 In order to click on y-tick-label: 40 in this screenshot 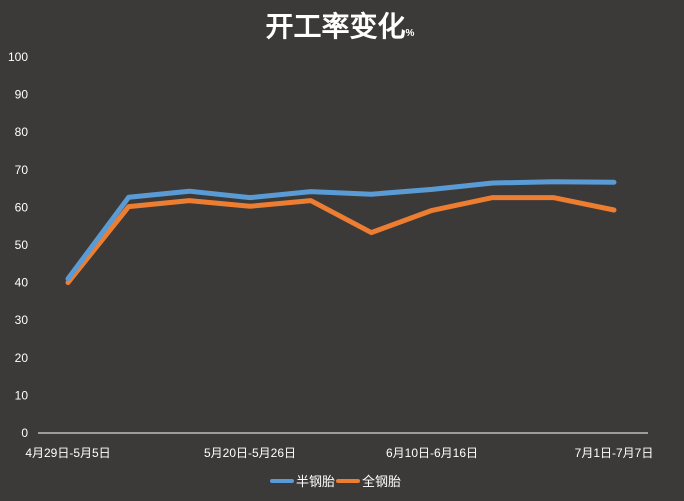, I will do `click(22, 283)`.